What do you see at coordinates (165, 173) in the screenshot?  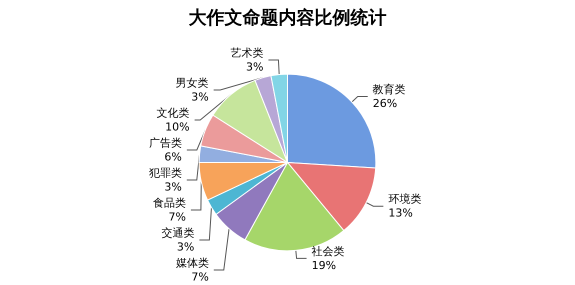 I see `slice-label: 犯罪类` at bounding box center [165, 173].